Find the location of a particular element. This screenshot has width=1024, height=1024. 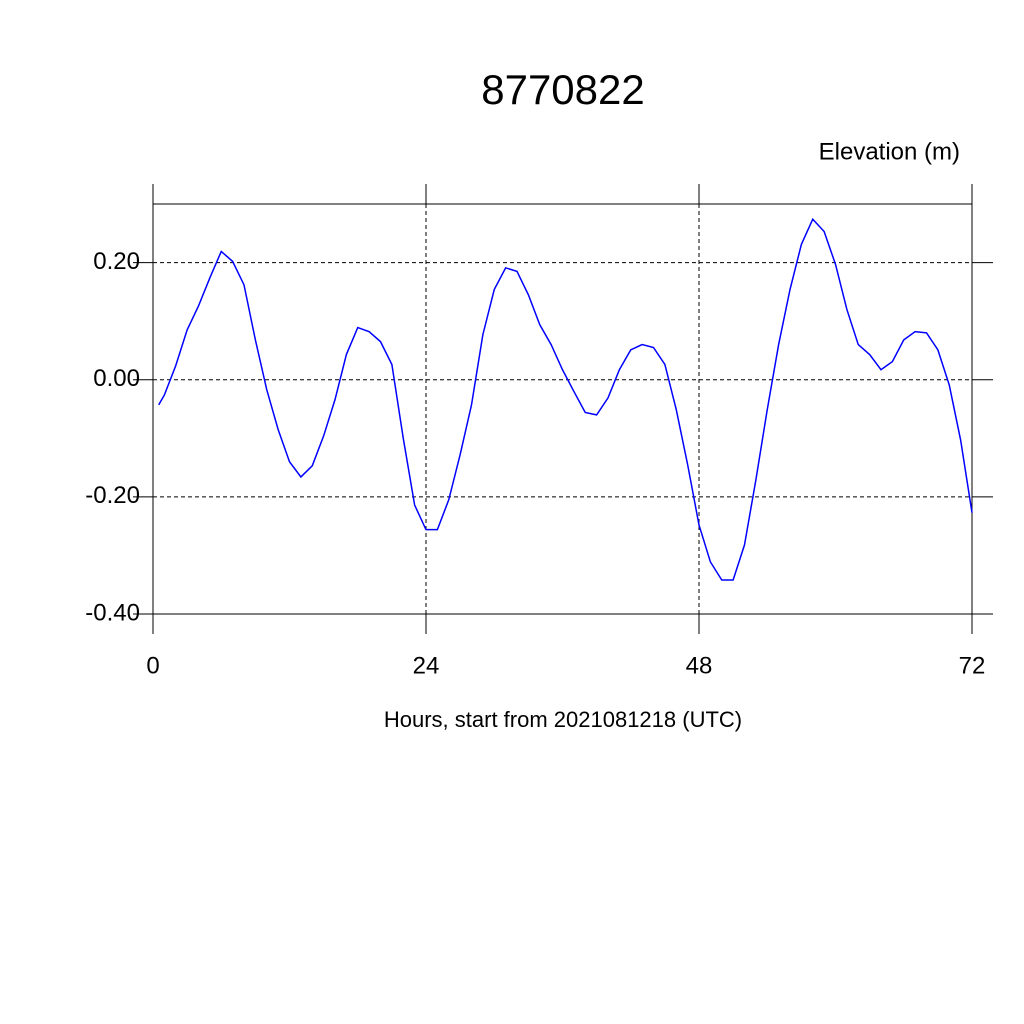

y-tick-label: 0.20 is located at coordinates (116, 261).